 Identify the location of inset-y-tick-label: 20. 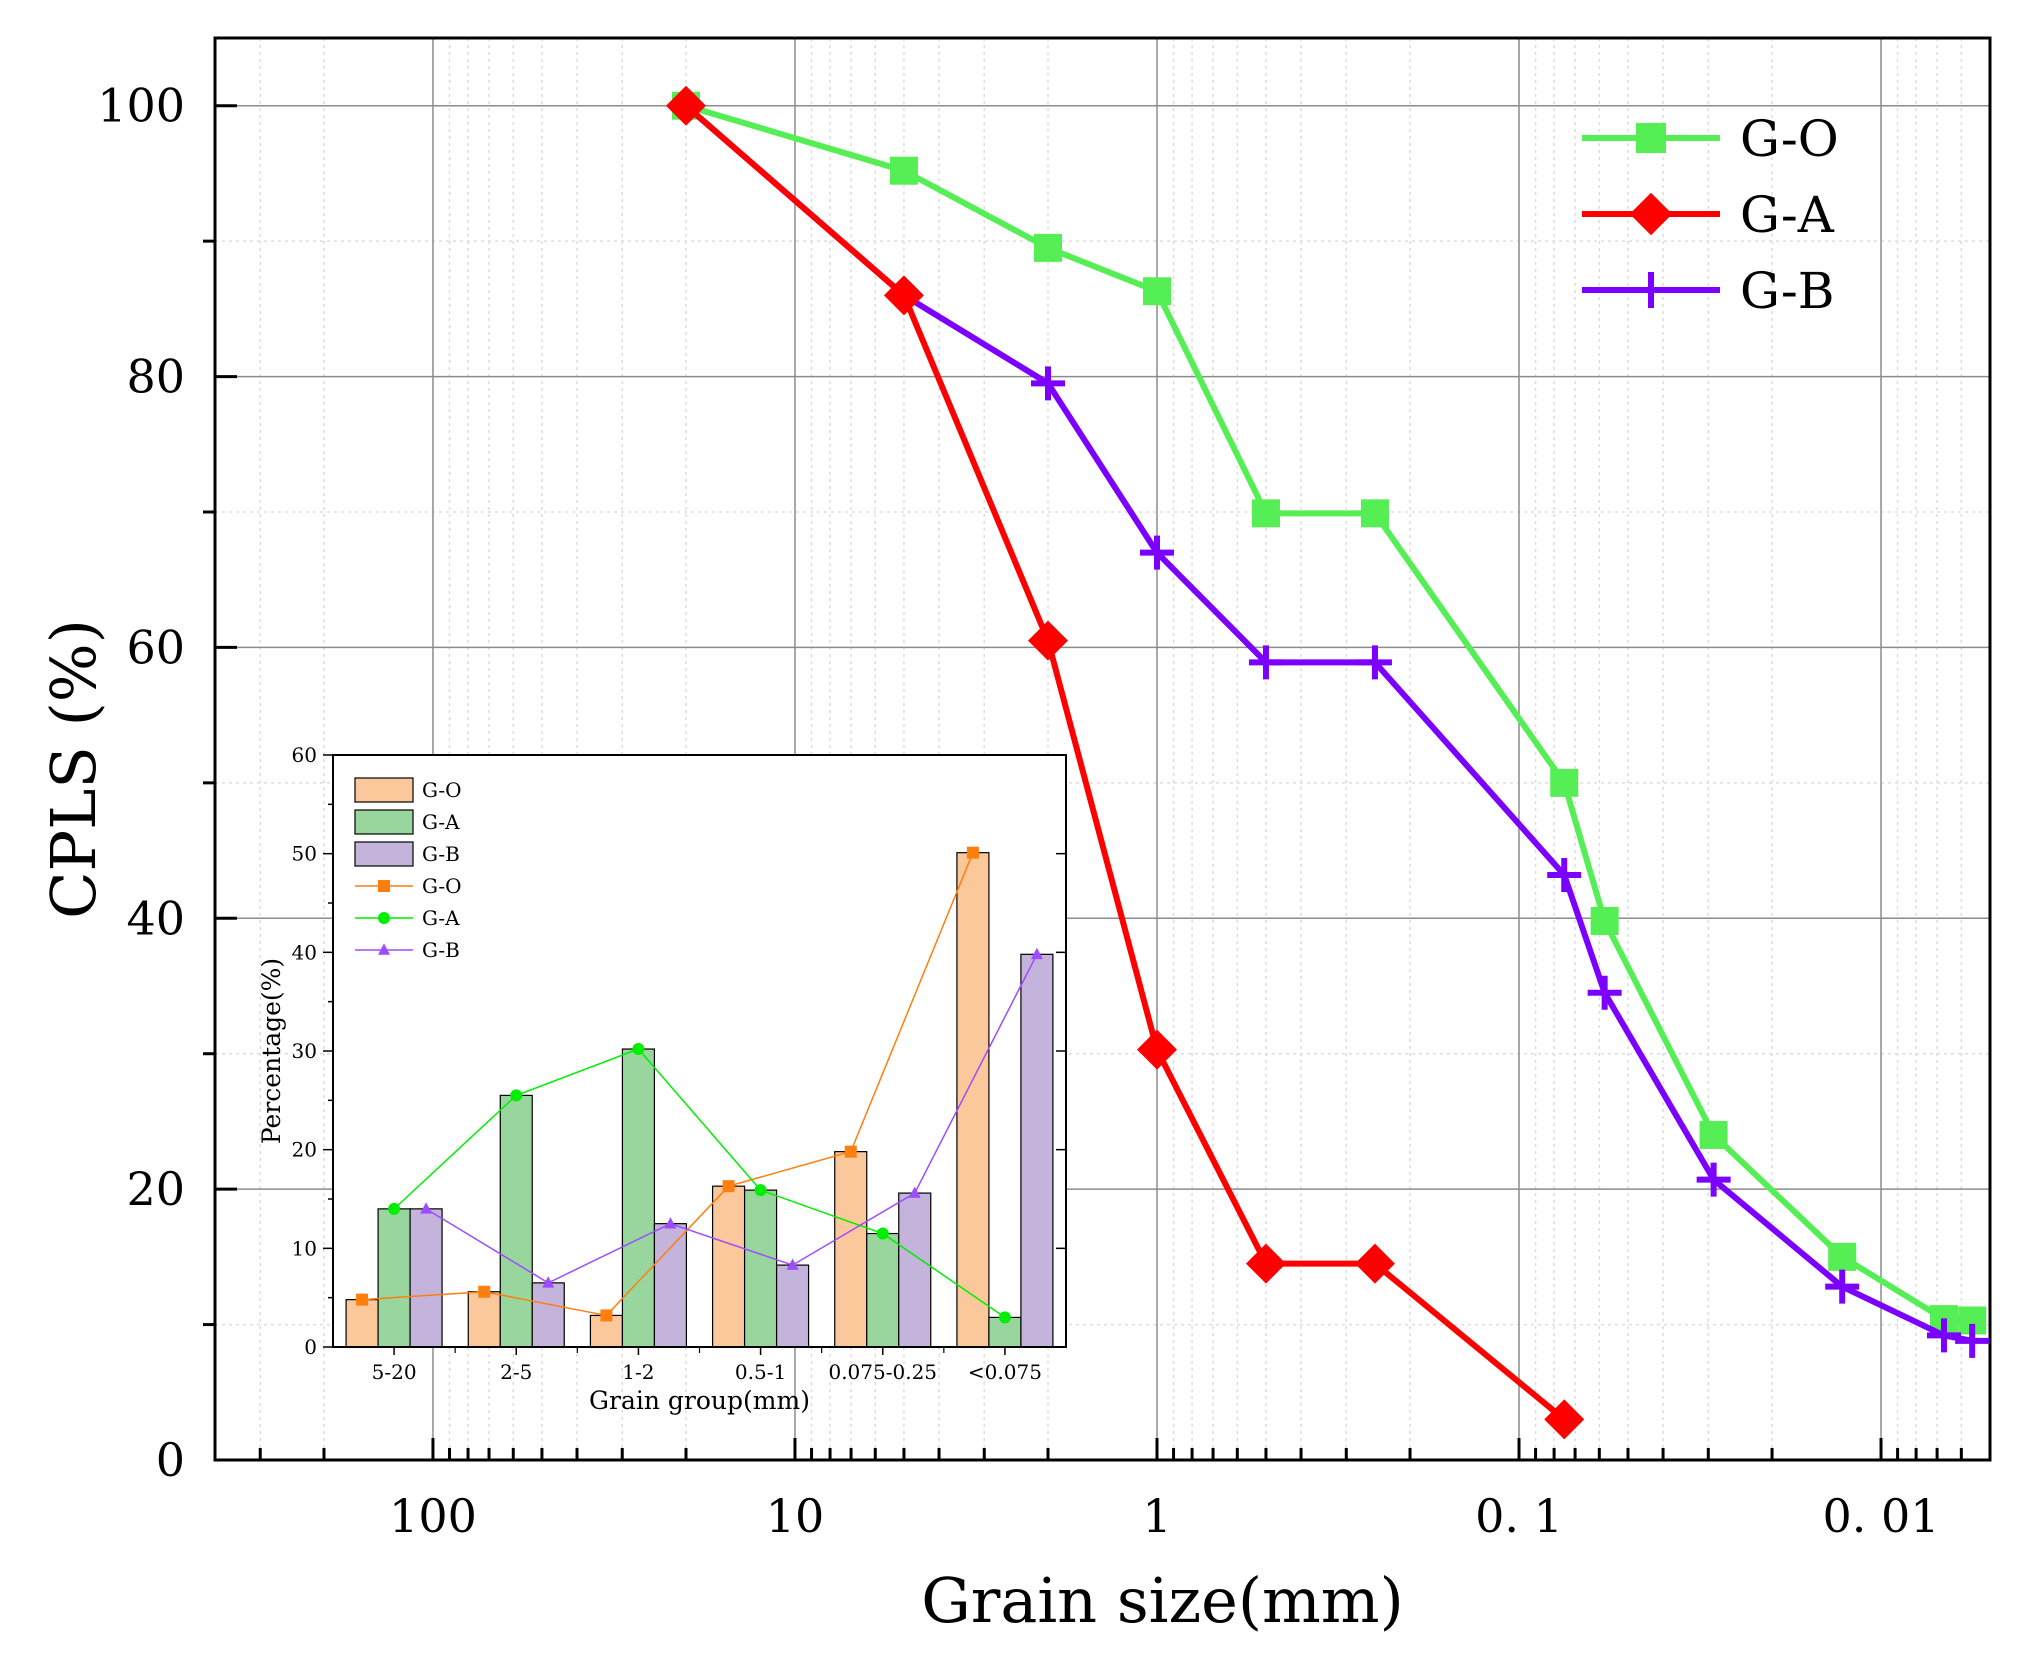
(304, 1150).